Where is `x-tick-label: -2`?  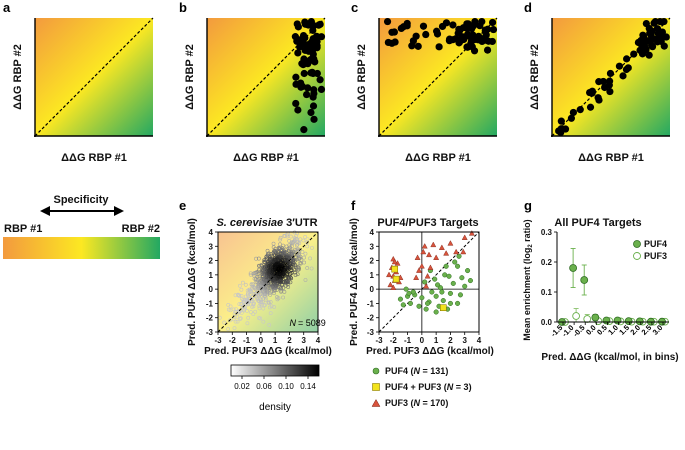
x-tick-label: -2 is located at coordinates (394, 340).